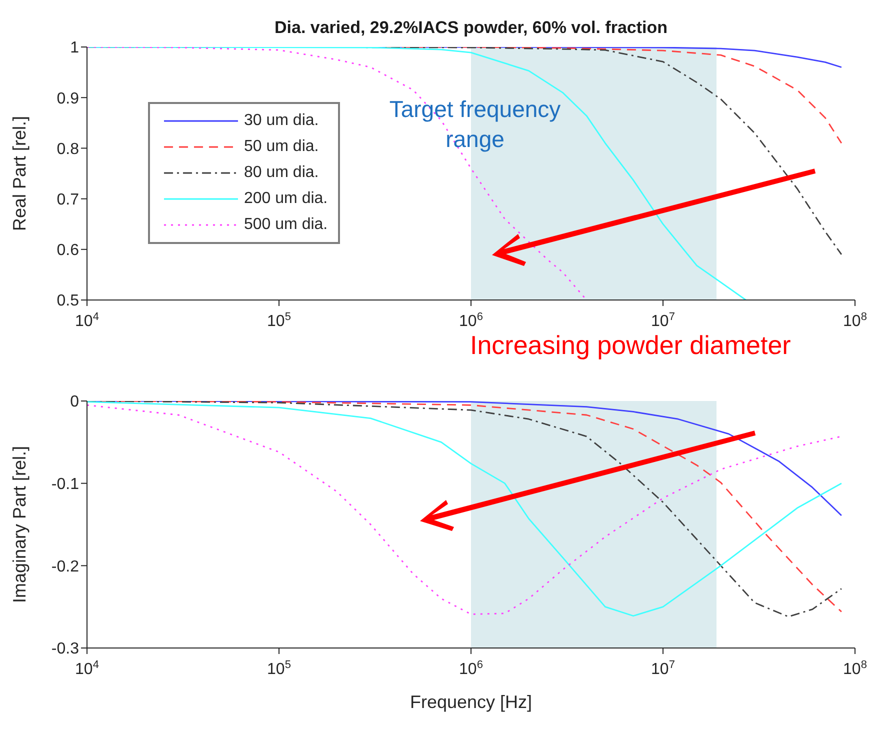 This screenshot has width=884, height=735. Describe the element at coordinates (19, 174) in the screenshot. I see `y-axis-title: Real Part [rel.]` at that location.